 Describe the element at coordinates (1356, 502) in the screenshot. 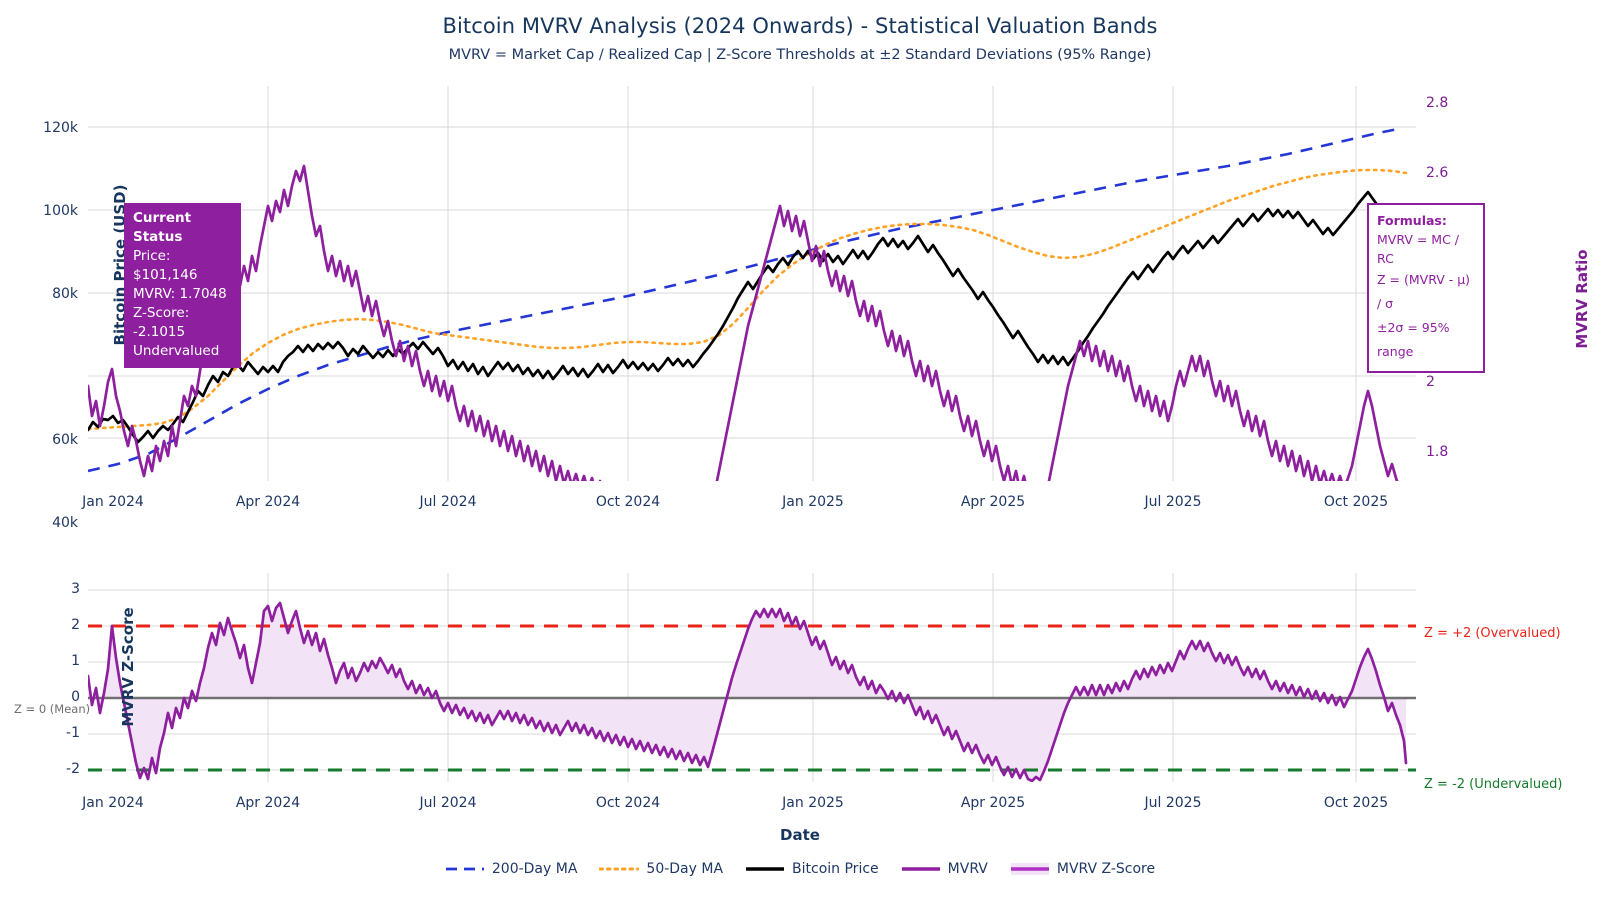

I see `top-xtick-oct-2025: Oct 2025` at that location.